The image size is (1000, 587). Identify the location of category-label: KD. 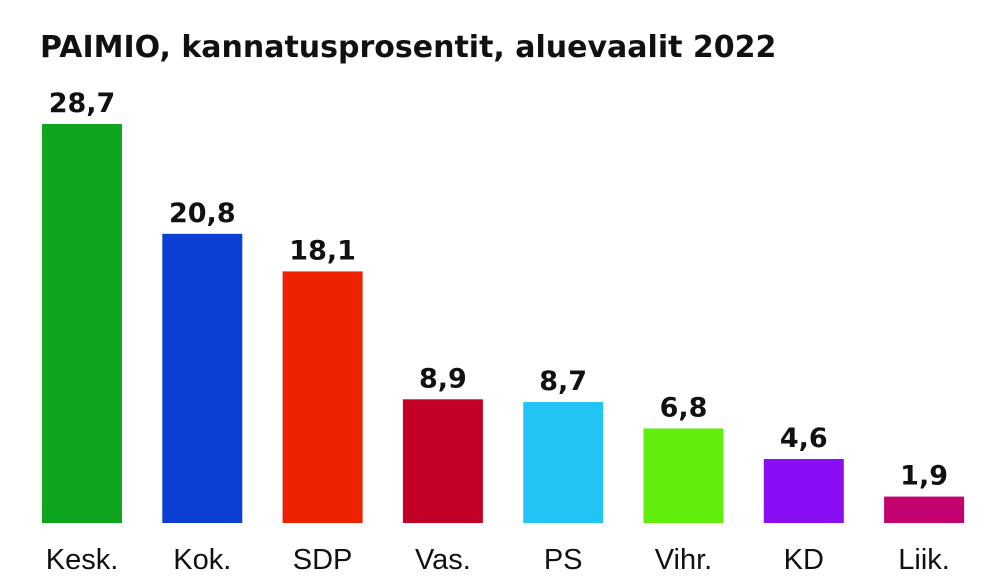
(804, 560).